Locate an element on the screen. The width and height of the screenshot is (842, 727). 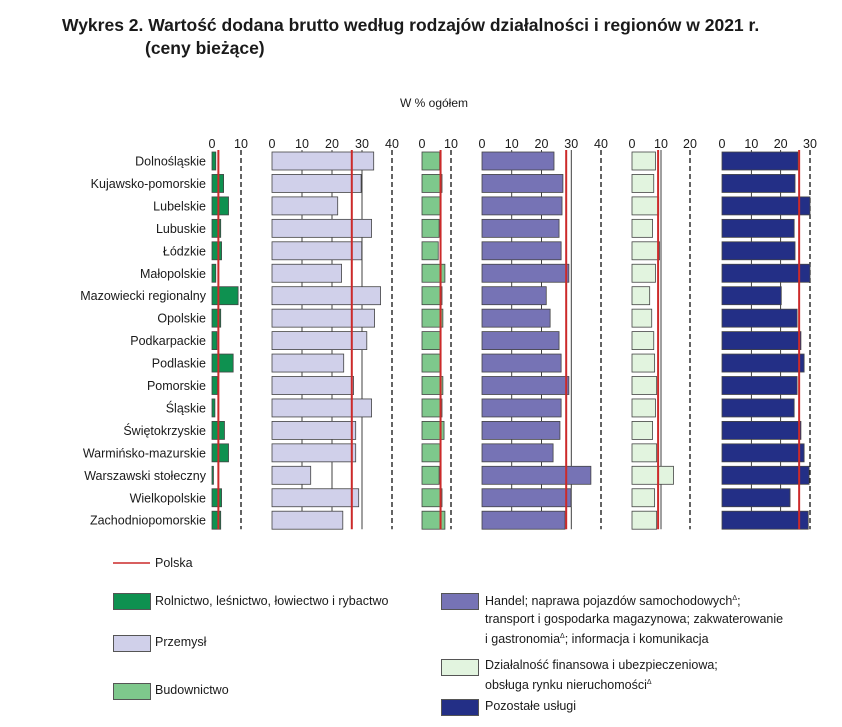
category-label: Mazowiecki regionalny is located at coordinates (143, 296).